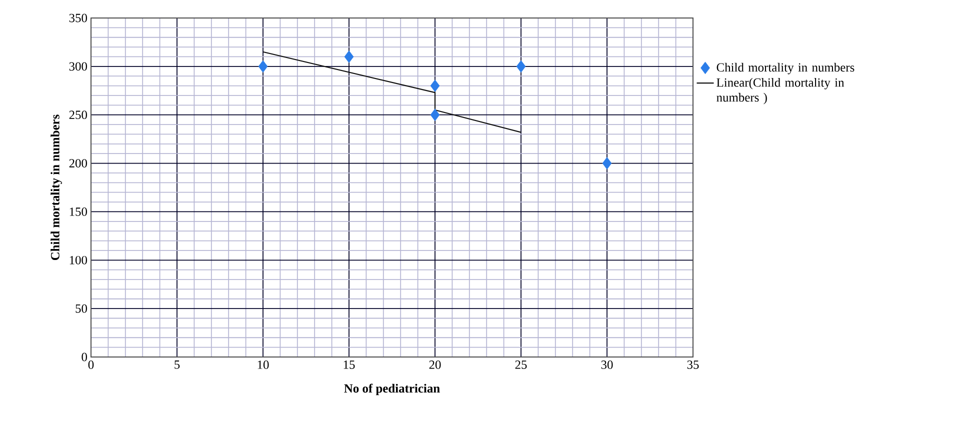 The width and height of the screenshot is (961, 428). I want to click on legend-label: Linear(Child mortality in numbers ), so click(780, 91).